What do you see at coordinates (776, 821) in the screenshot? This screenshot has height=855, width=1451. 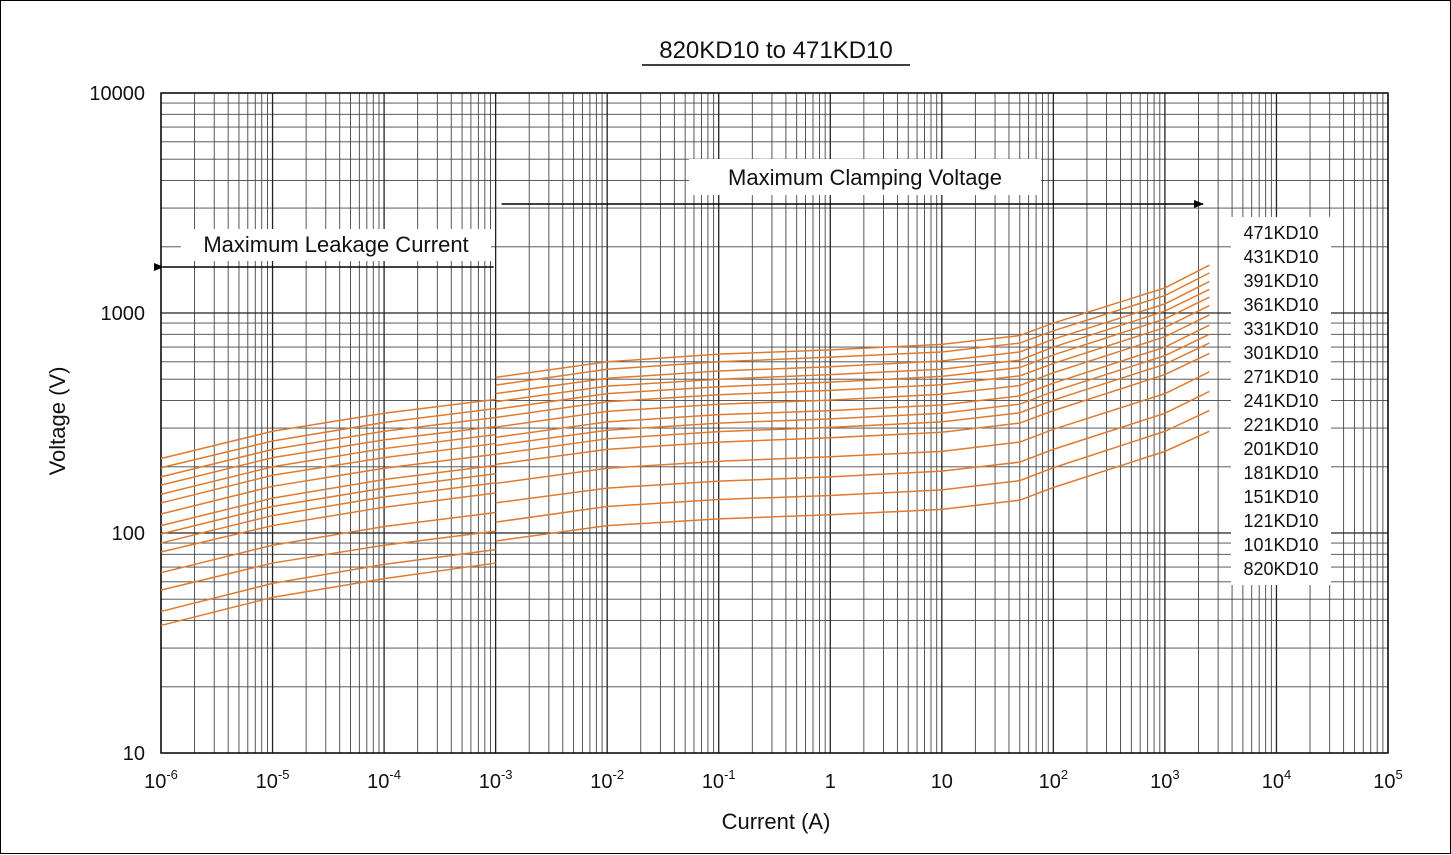 I see `x-axis-label: Current (A)` at bounding box center [776, 821].